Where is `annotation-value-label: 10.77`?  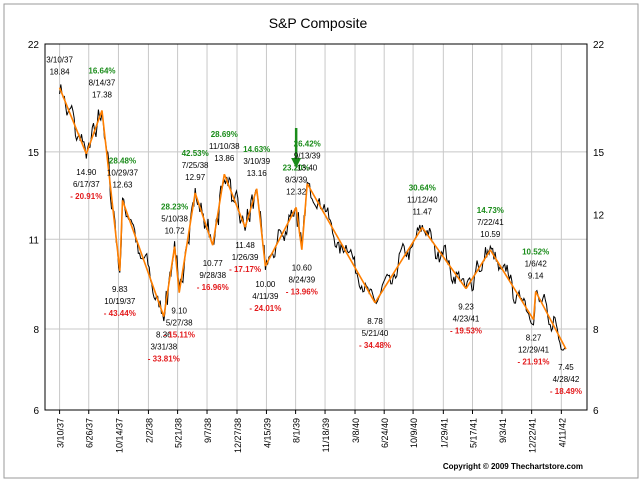 annotation-value-label: 10.77 is located at coordinates (213, 263).